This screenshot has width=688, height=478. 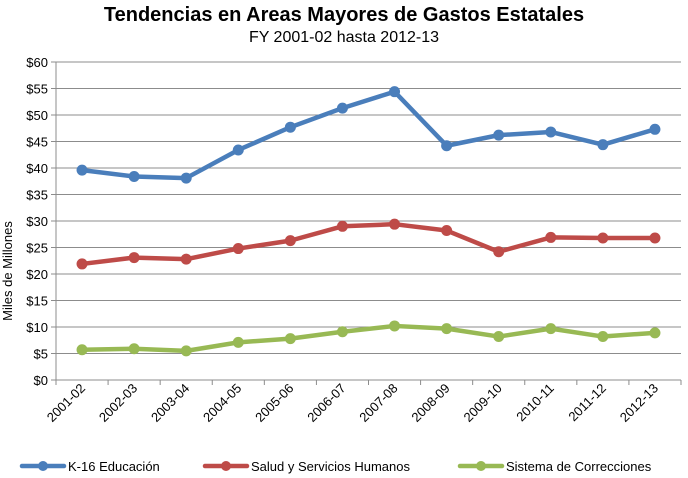 I want to click on legend-label: K-16 Educación, so click(x=114, y=466).